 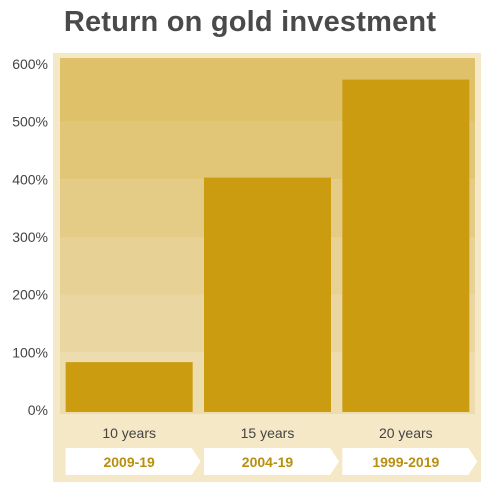 I want to click on period-label: 2009-19, so click(x=129, y=462).